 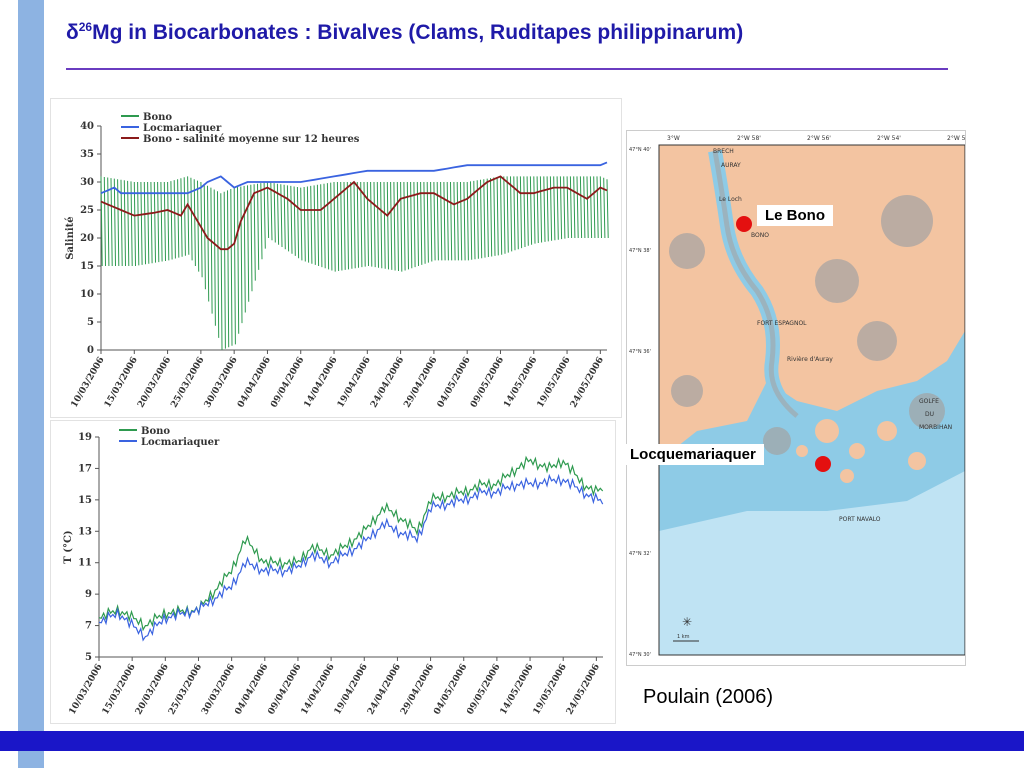 What do you see at coordinates (640, 554) in the screenshot?
I see `map-left-tick-label: 47°N 32'` at bounding box center [640, 554].